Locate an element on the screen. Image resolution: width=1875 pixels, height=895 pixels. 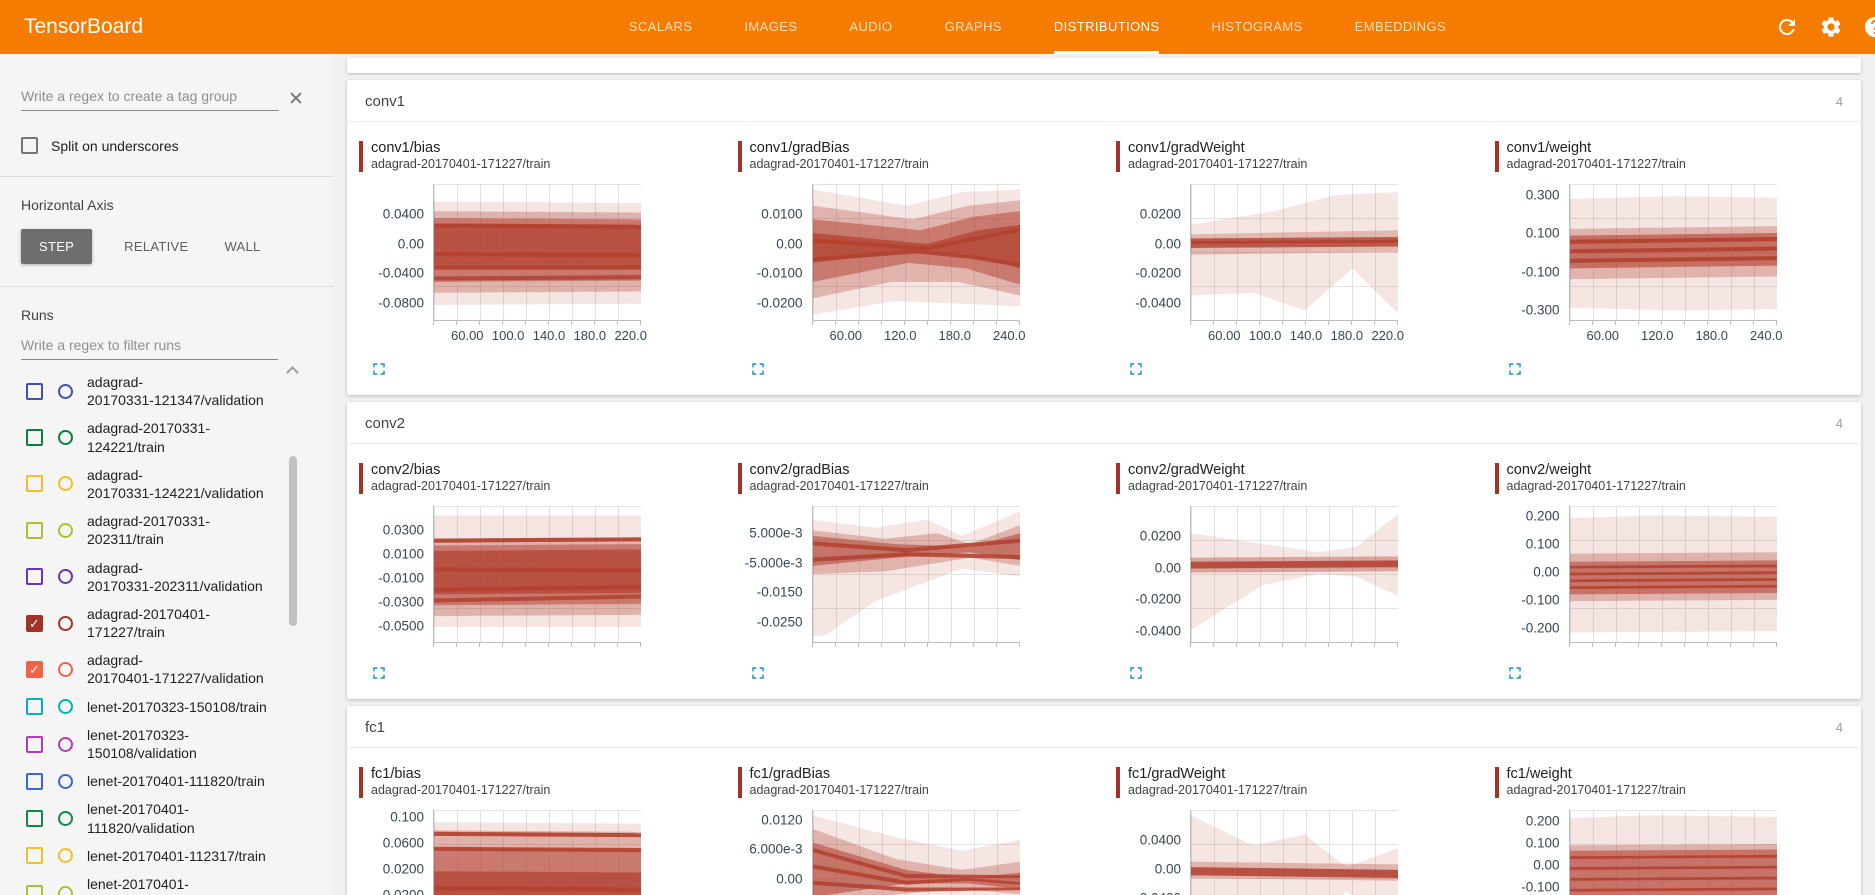
close-icon: ✕ is located at coordinates (296, 99).